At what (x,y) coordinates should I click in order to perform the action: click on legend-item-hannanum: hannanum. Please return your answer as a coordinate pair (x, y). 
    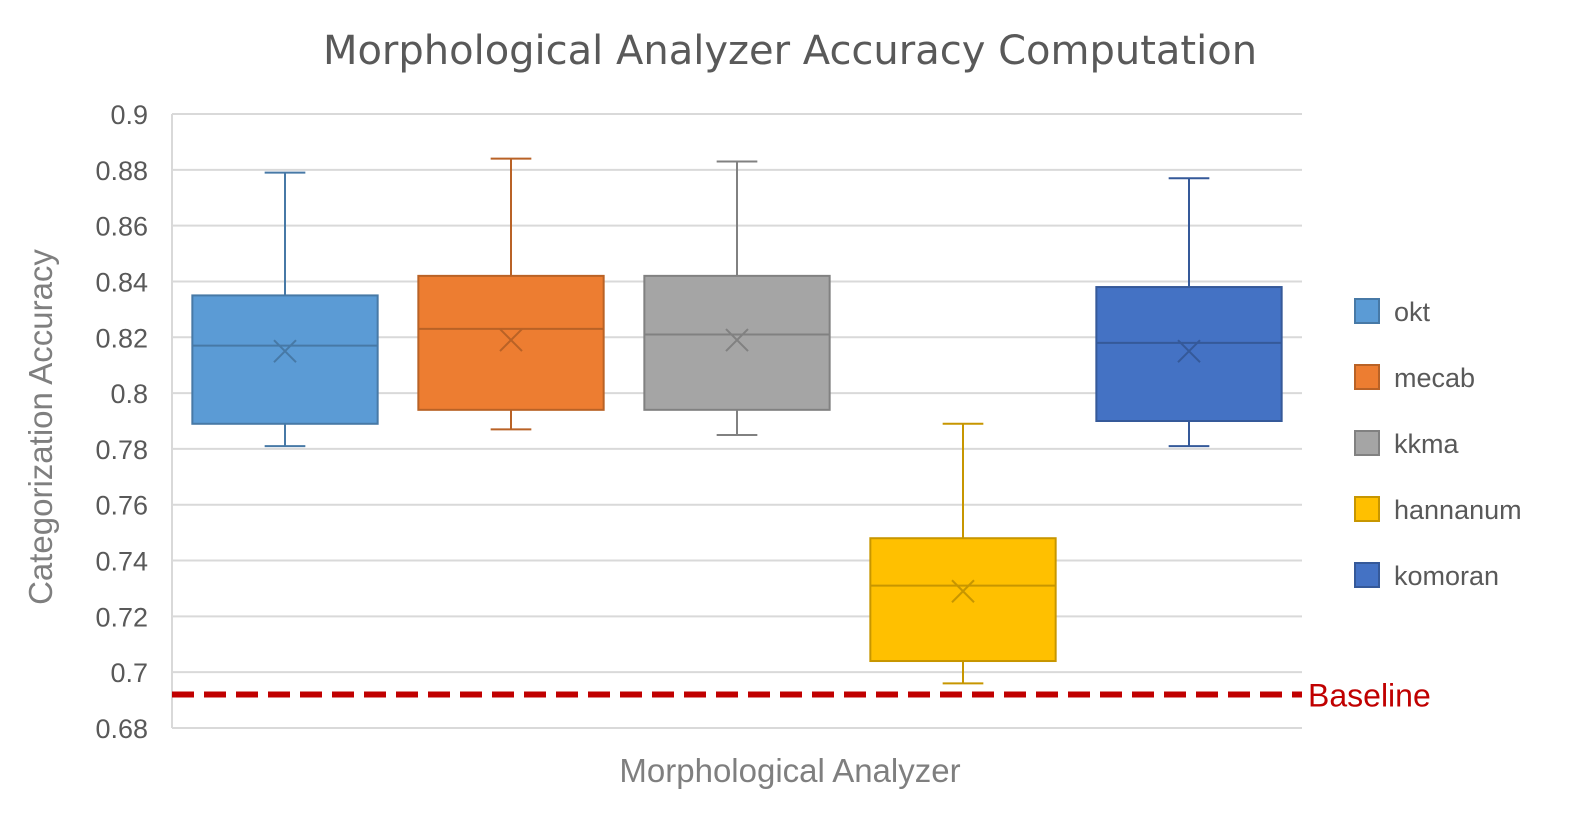
    Looking at the image, I should click on (1438, 510).